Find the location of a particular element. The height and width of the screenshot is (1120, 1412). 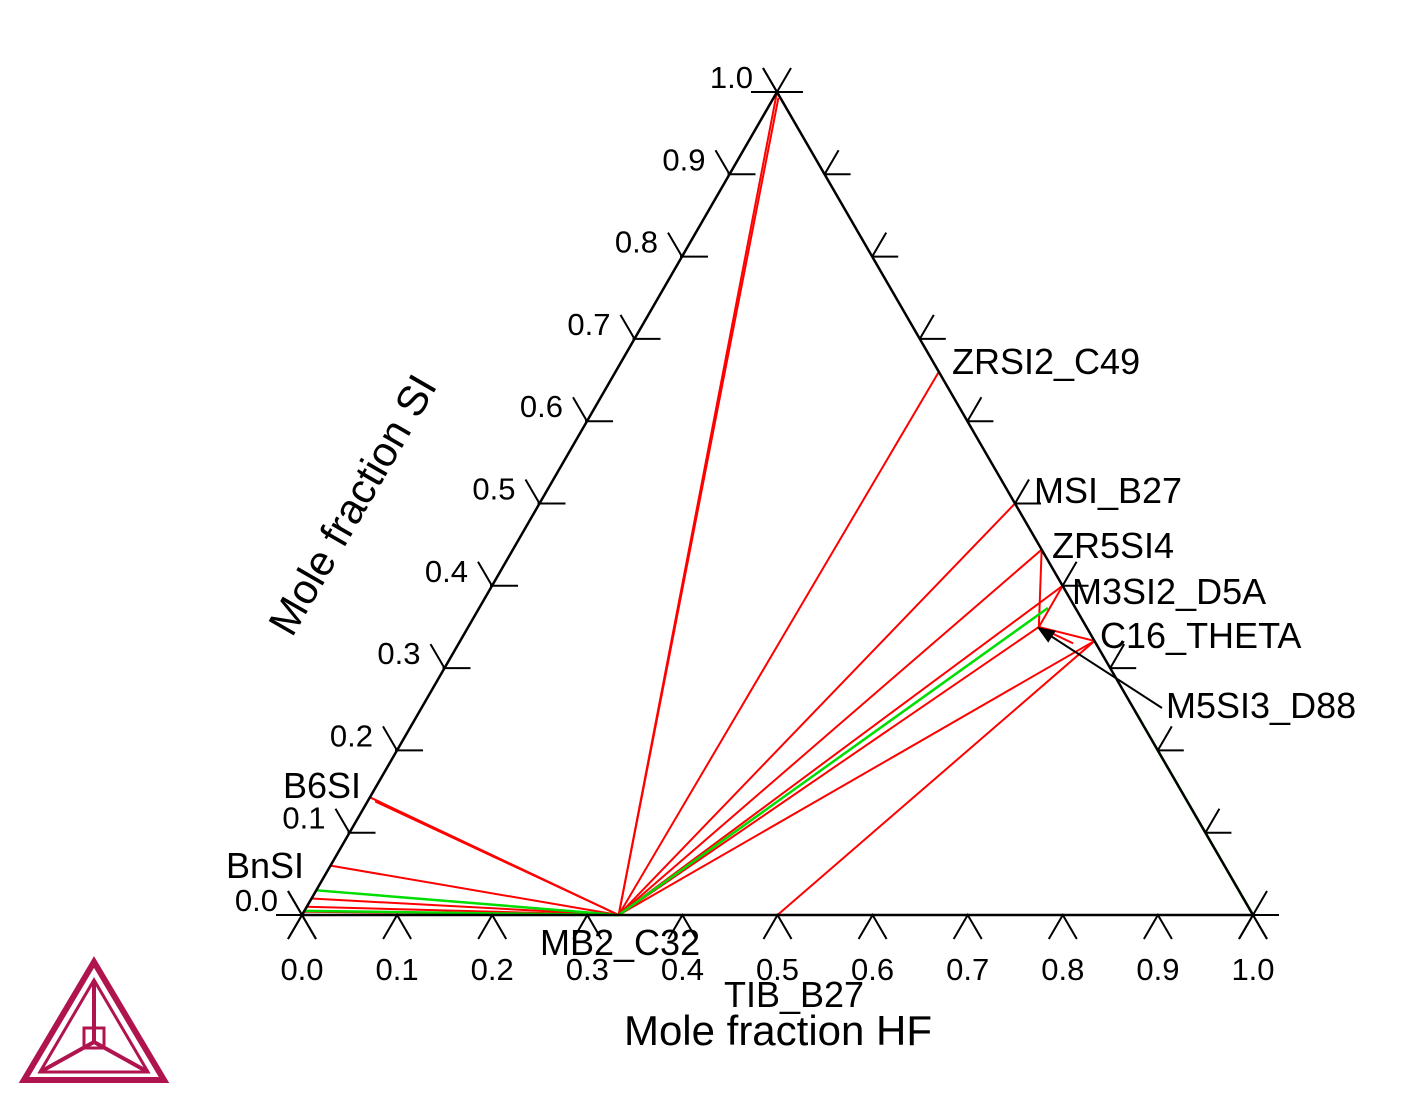

phase-label-m5si3_d88: M5SI3_D88 is located at coordinates (1261, 705).